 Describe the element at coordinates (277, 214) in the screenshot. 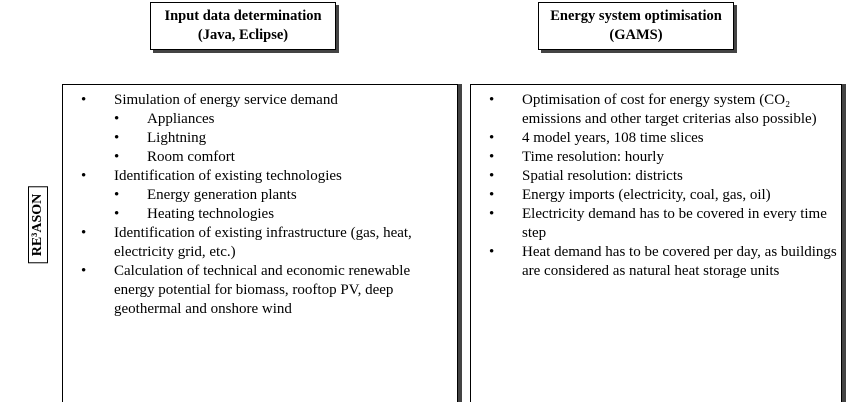

I see `sub-bullet-item: Heating technologies` at that location.